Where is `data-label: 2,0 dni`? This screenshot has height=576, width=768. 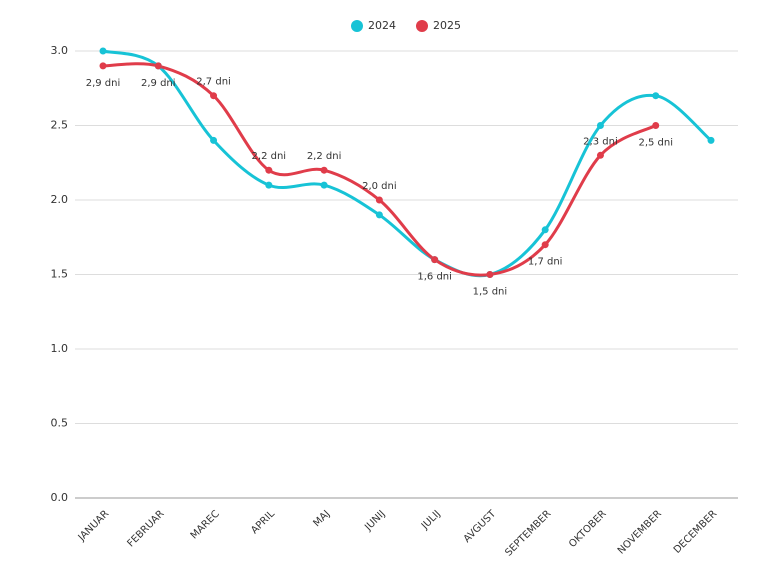
data-label: 2,0 dni is located at coordinates (379, 186).